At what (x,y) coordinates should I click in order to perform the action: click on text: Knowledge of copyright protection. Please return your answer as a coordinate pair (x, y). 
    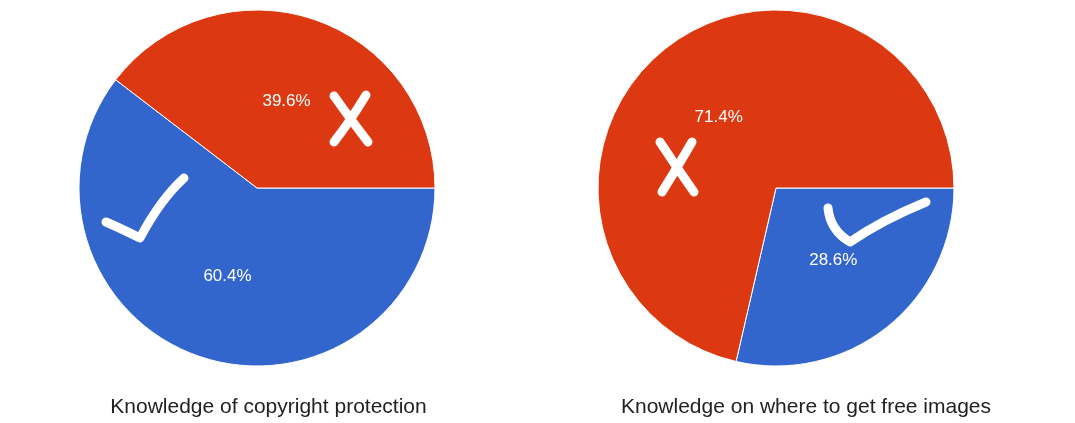
    Looking at the image, I should click on (268, 405).